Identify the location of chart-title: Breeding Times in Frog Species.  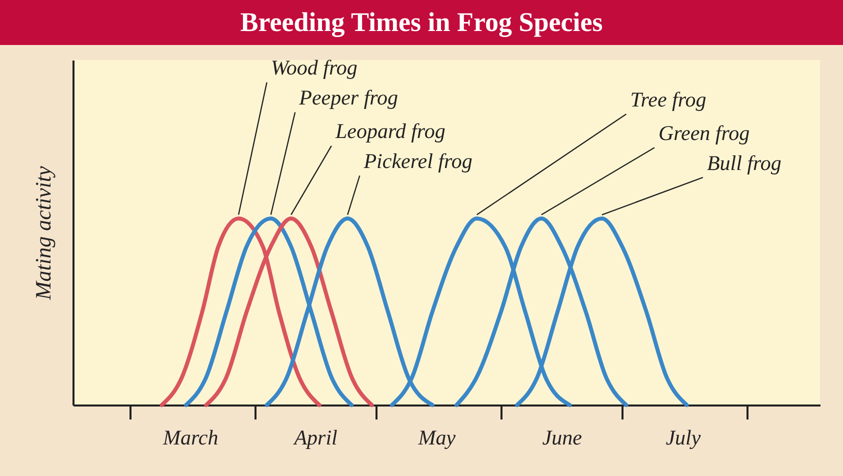
(421, 22).